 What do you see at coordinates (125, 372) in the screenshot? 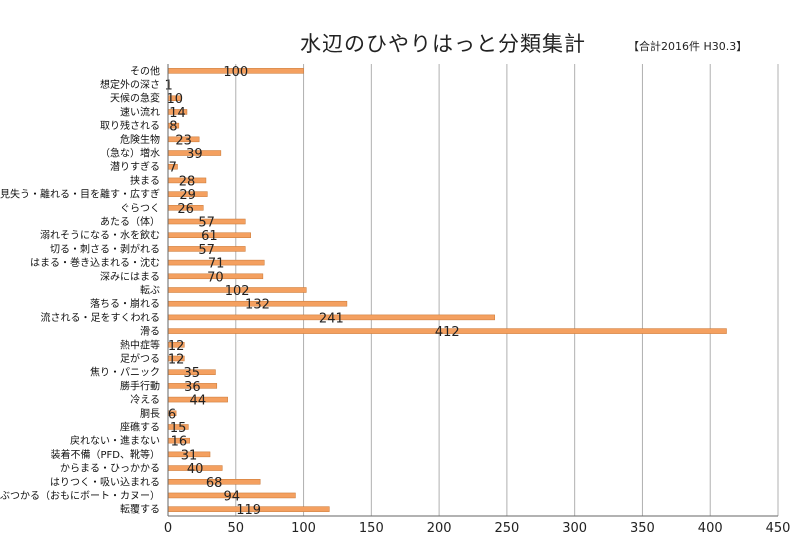
I see `category-label: 焦り・パニック` at bounding box center [125, 372].